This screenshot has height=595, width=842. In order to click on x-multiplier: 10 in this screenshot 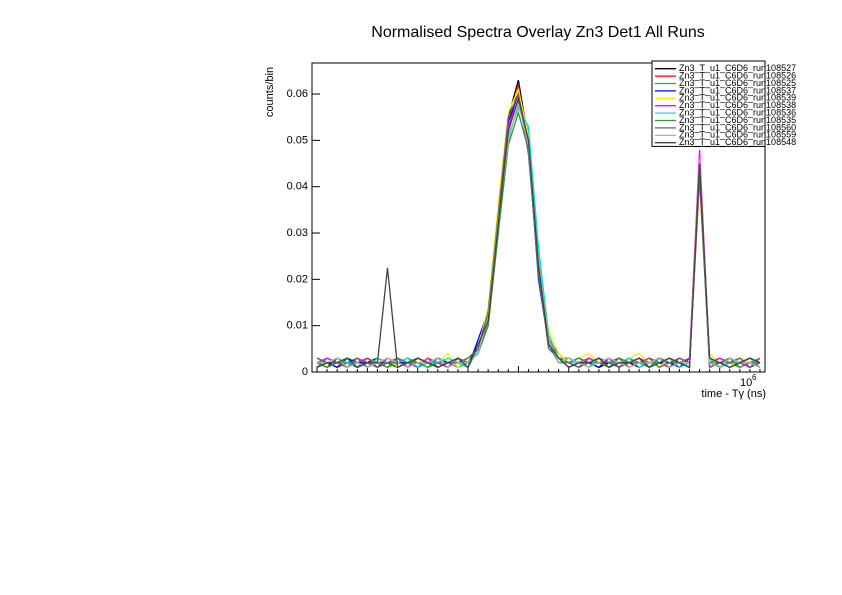, I will do `click(746, 383)`.